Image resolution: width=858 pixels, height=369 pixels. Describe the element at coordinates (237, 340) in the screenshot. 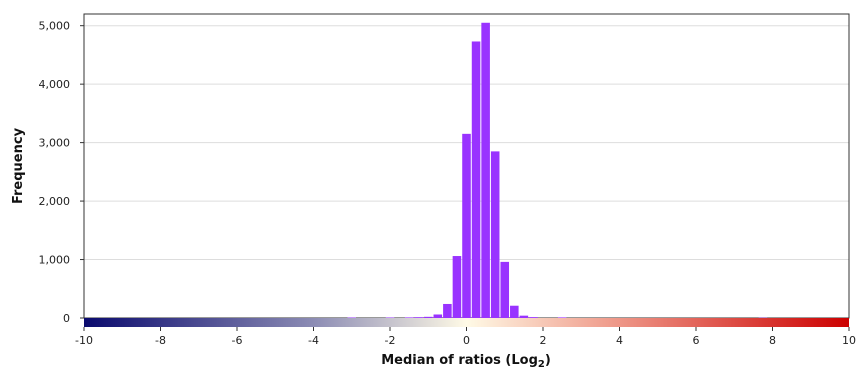

I see `x-tick-label: -6` at that location.